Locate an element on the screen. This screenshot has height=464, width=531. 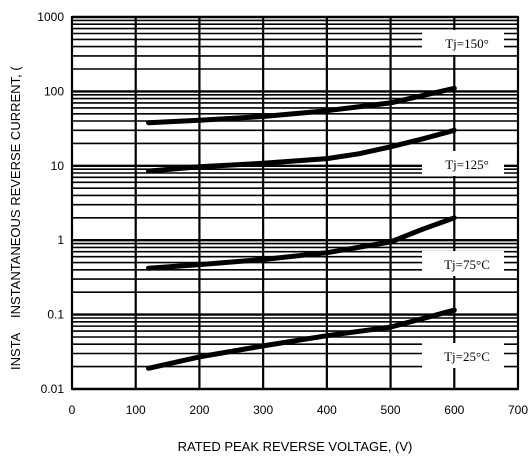
x-tick-label: 400 is located at coordinates (327, 410).